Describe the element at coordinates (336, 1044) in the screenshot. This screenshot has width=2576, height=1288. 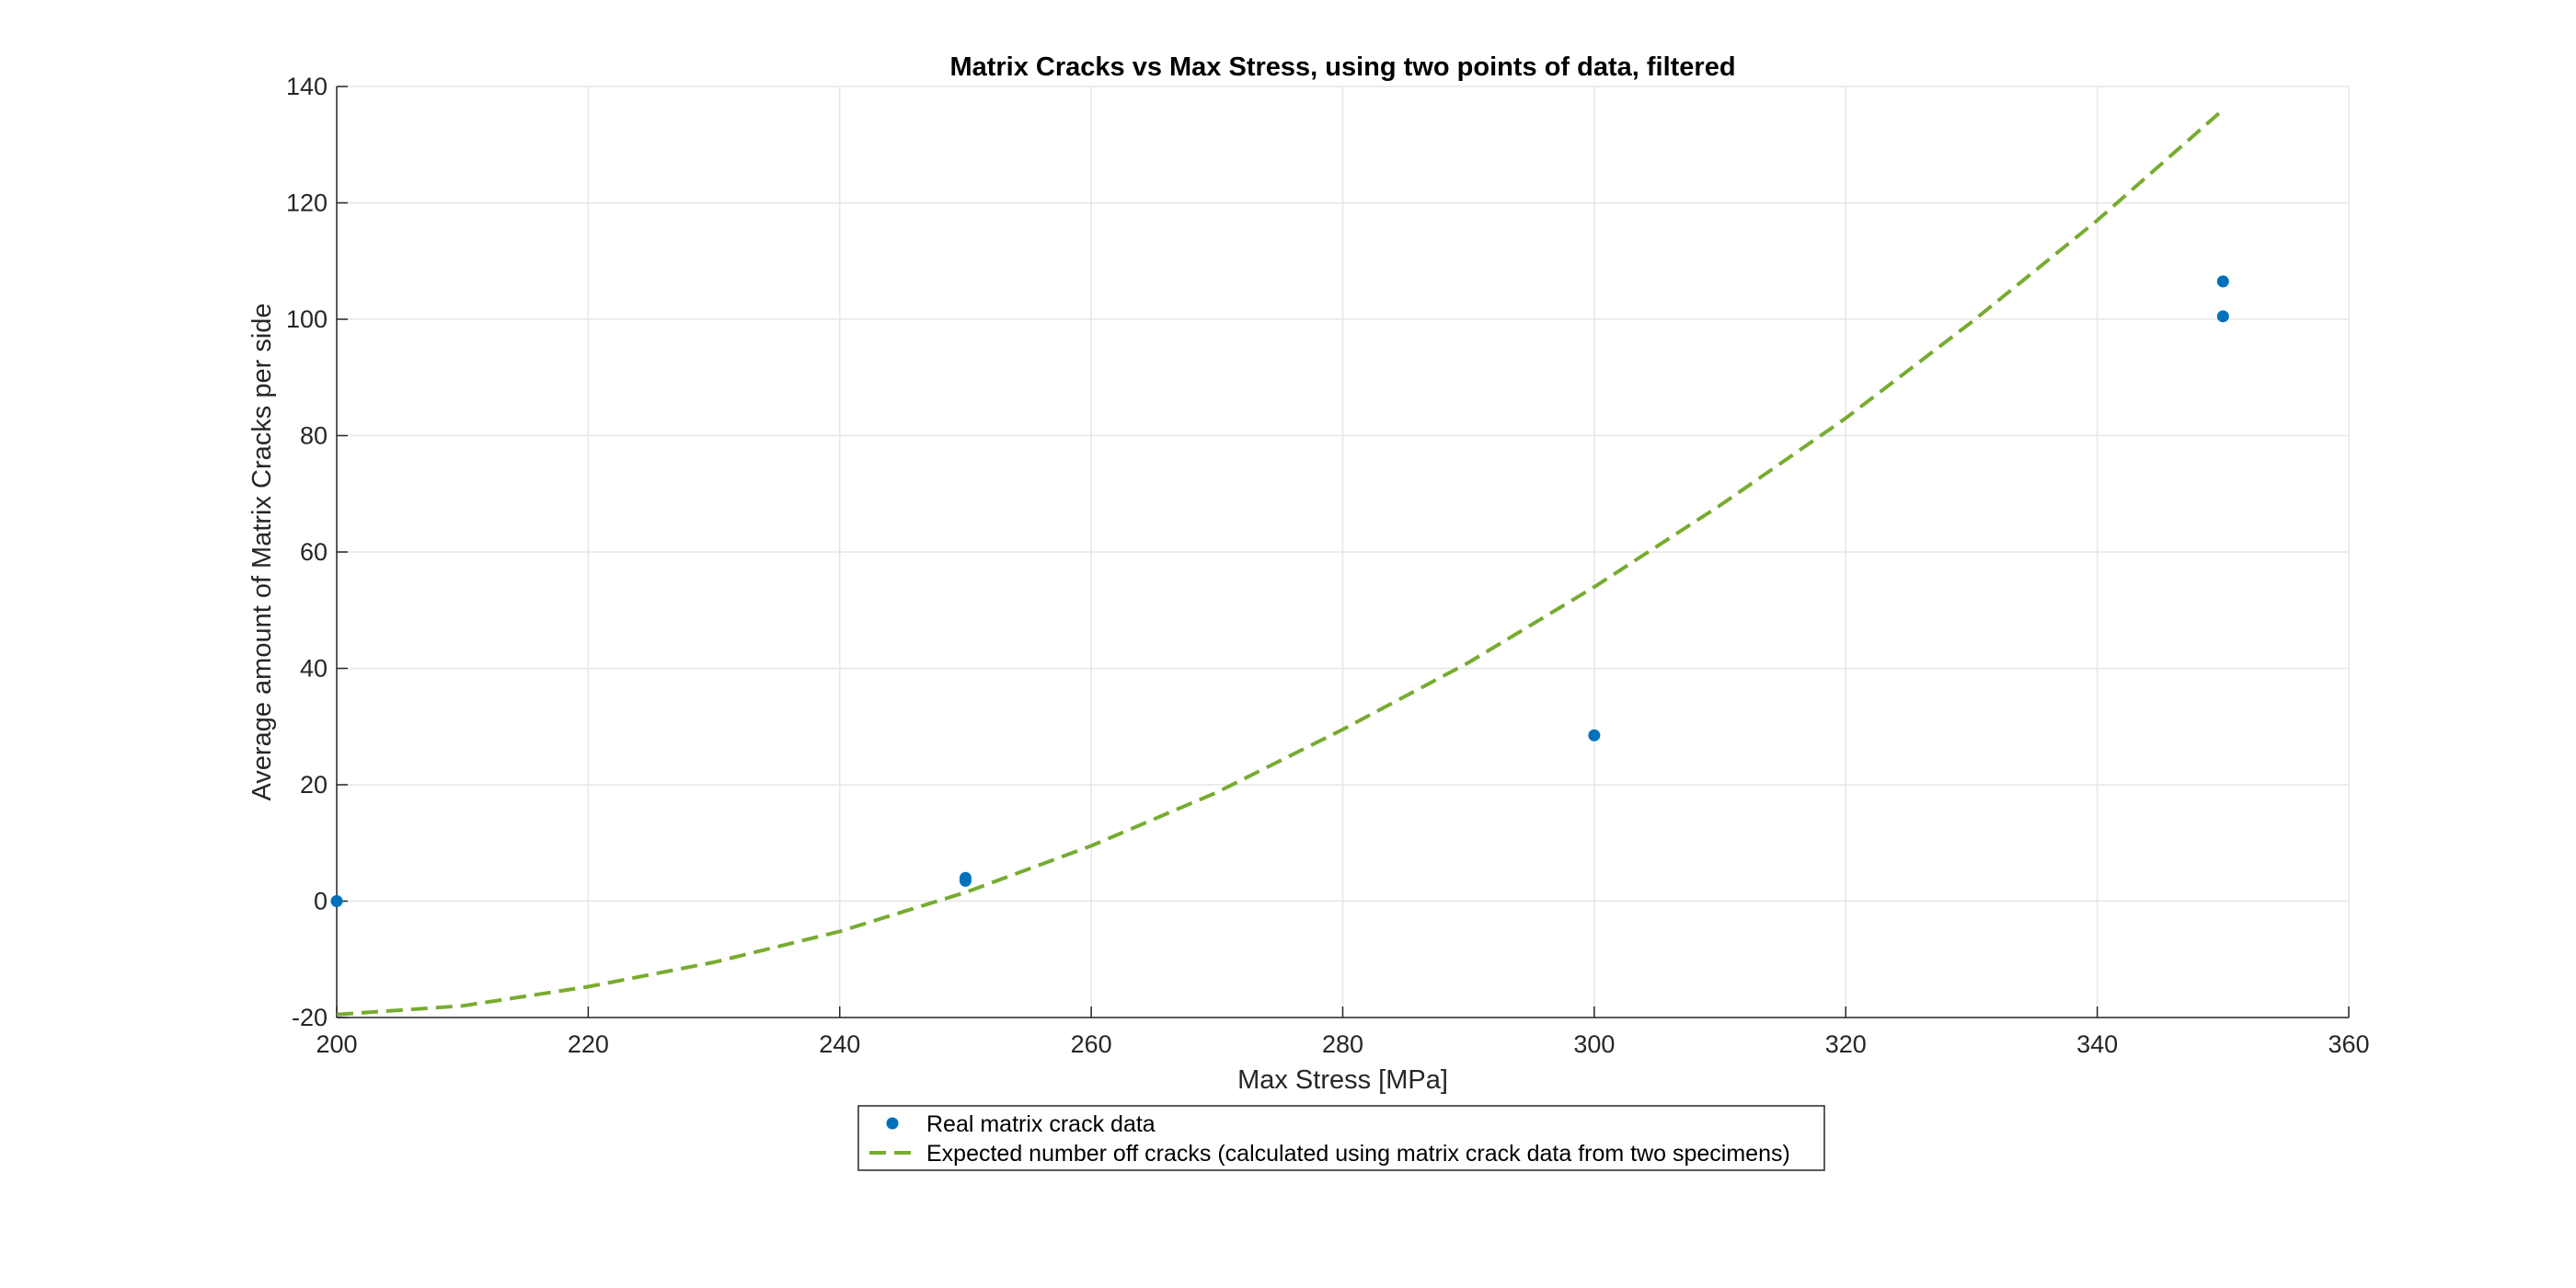
I see `x-tick-label: 200` at that location.